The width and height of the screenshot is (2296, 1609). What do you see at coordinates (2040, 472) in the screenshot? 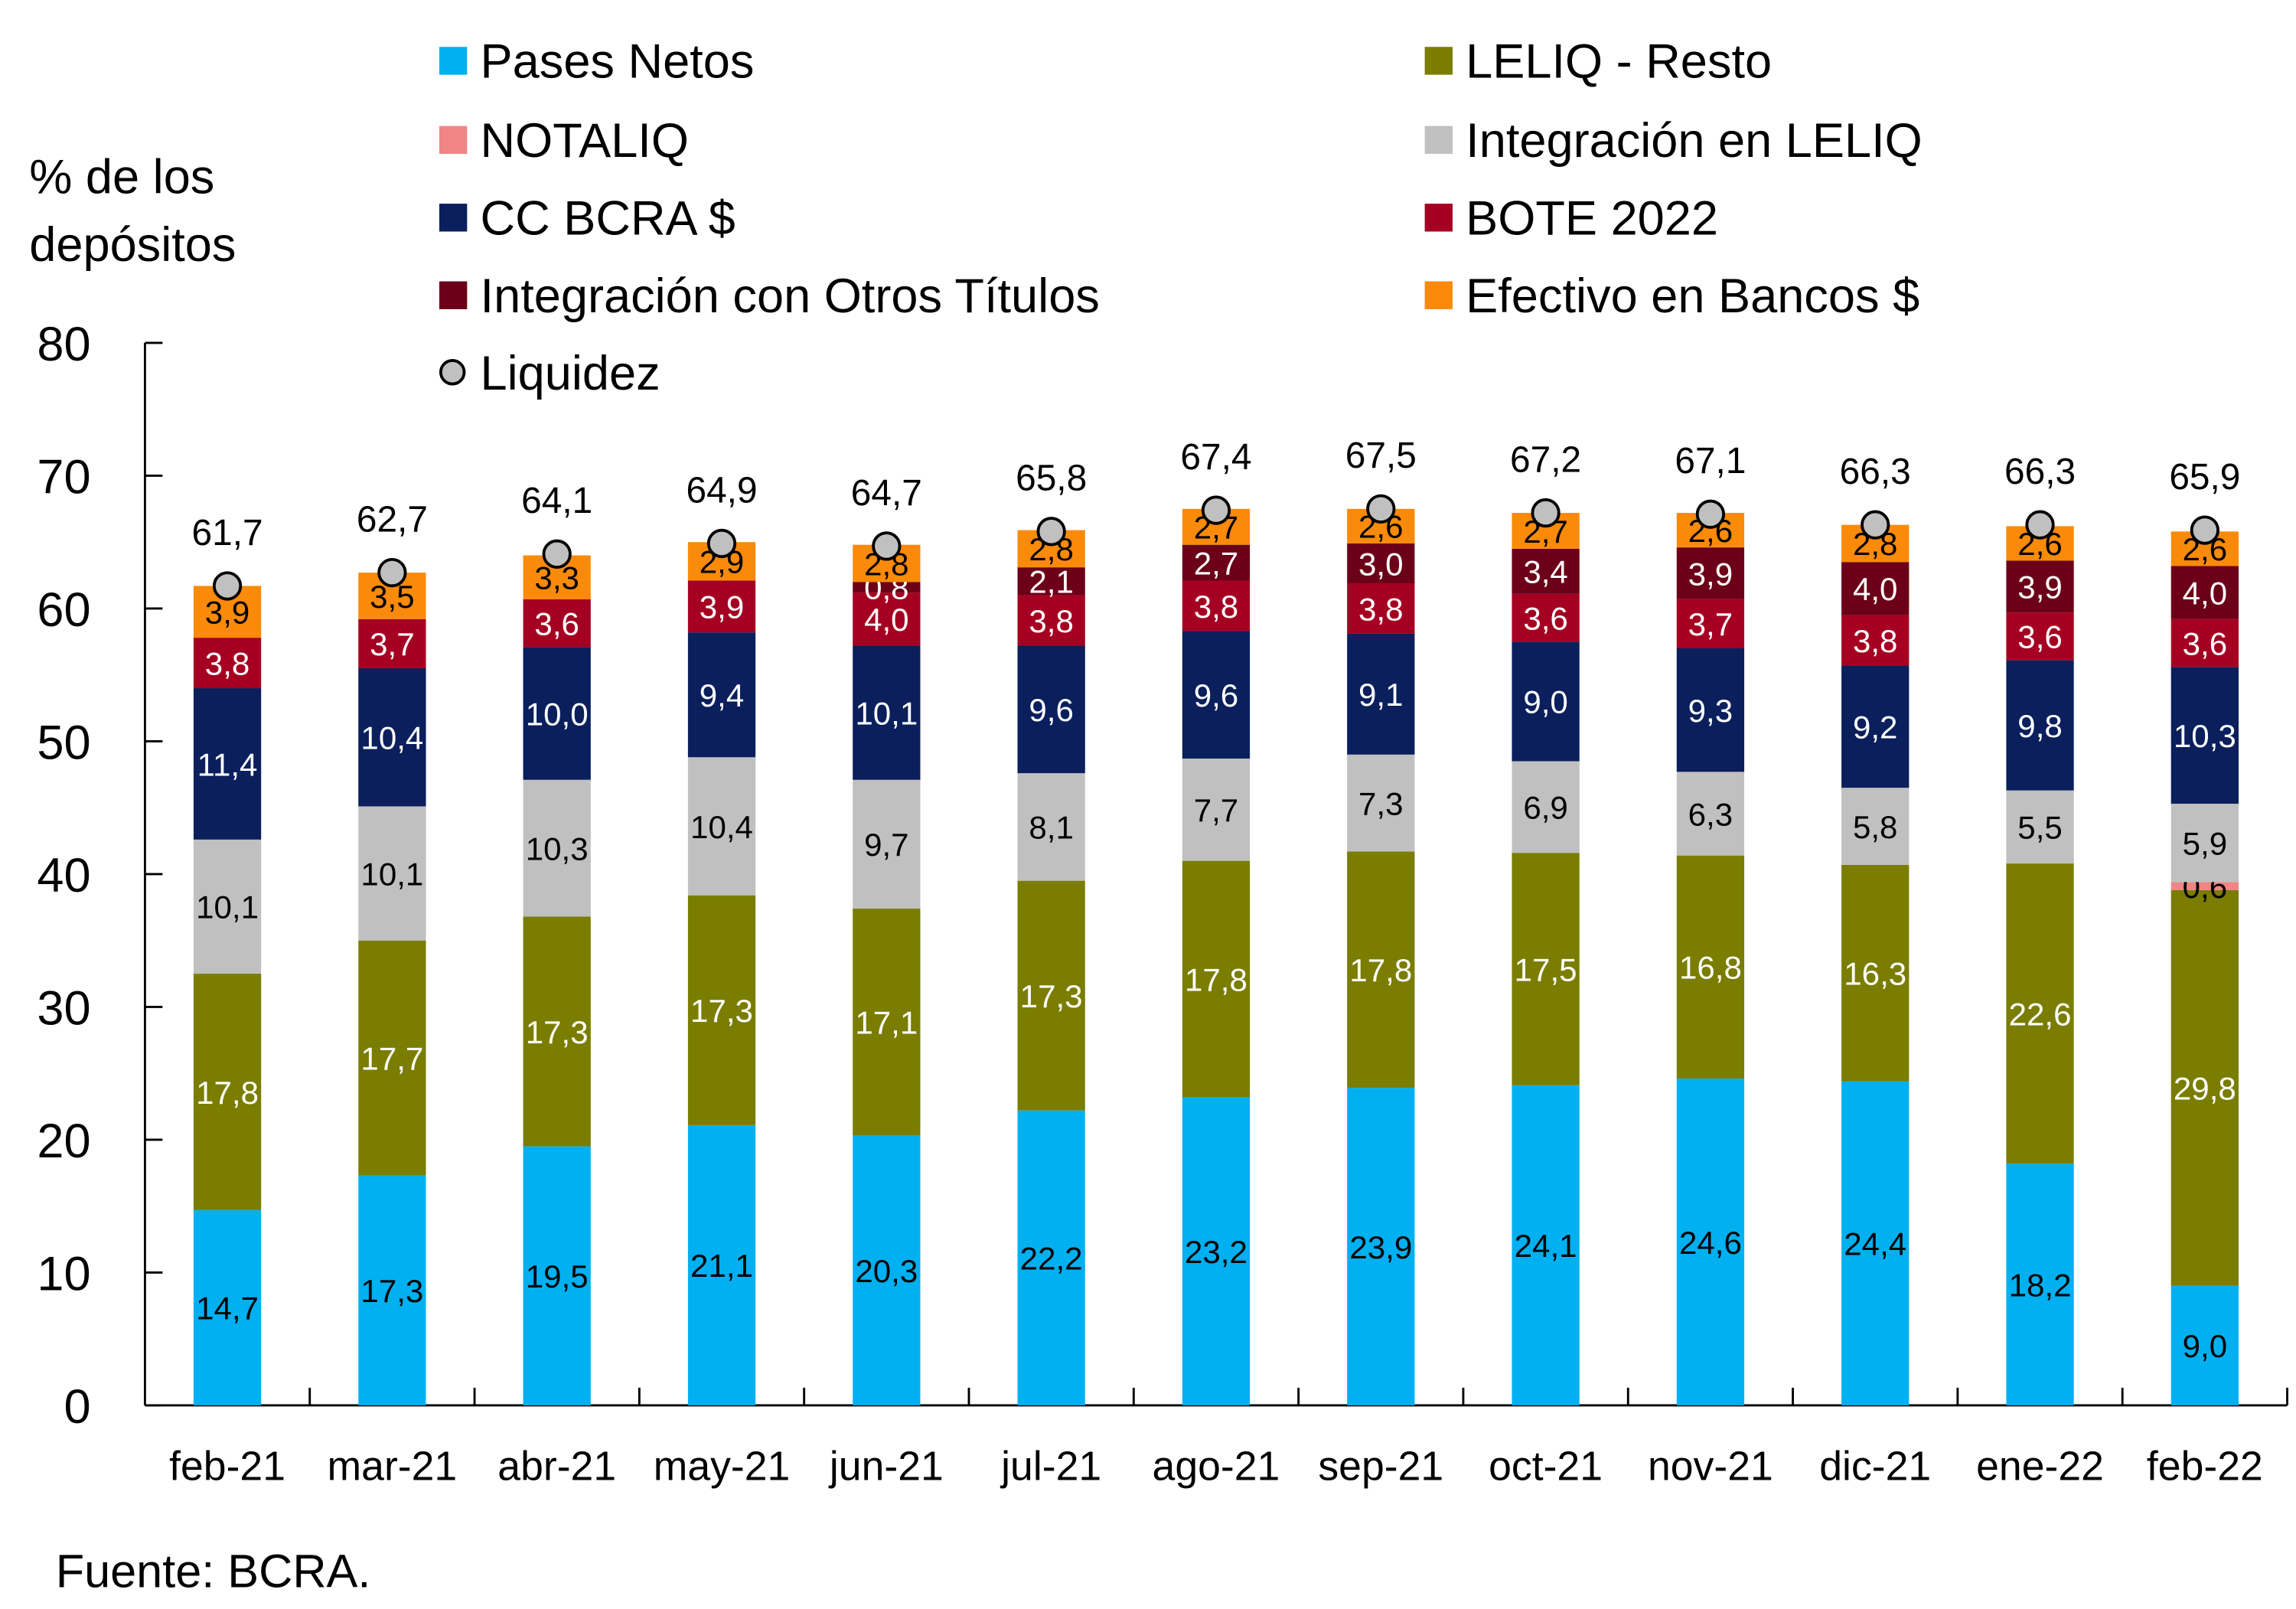
I see `liquidez-label: 66,3` at bounding box center [2040, 472].